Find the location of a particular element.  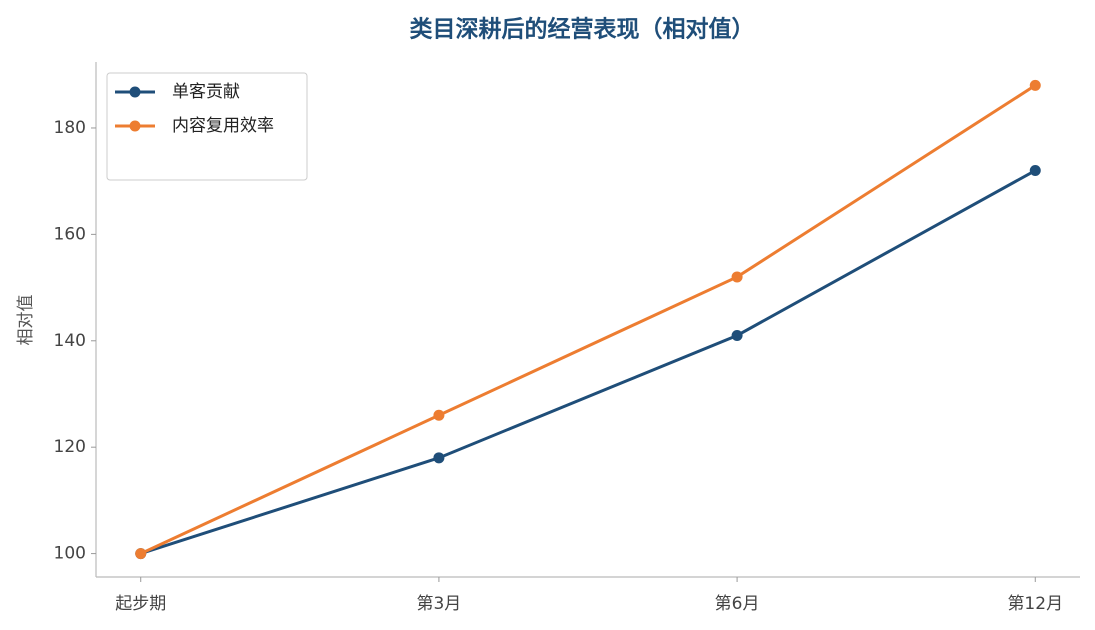

legend-label: 内容复用效率 is located at coordinates (223, 126).